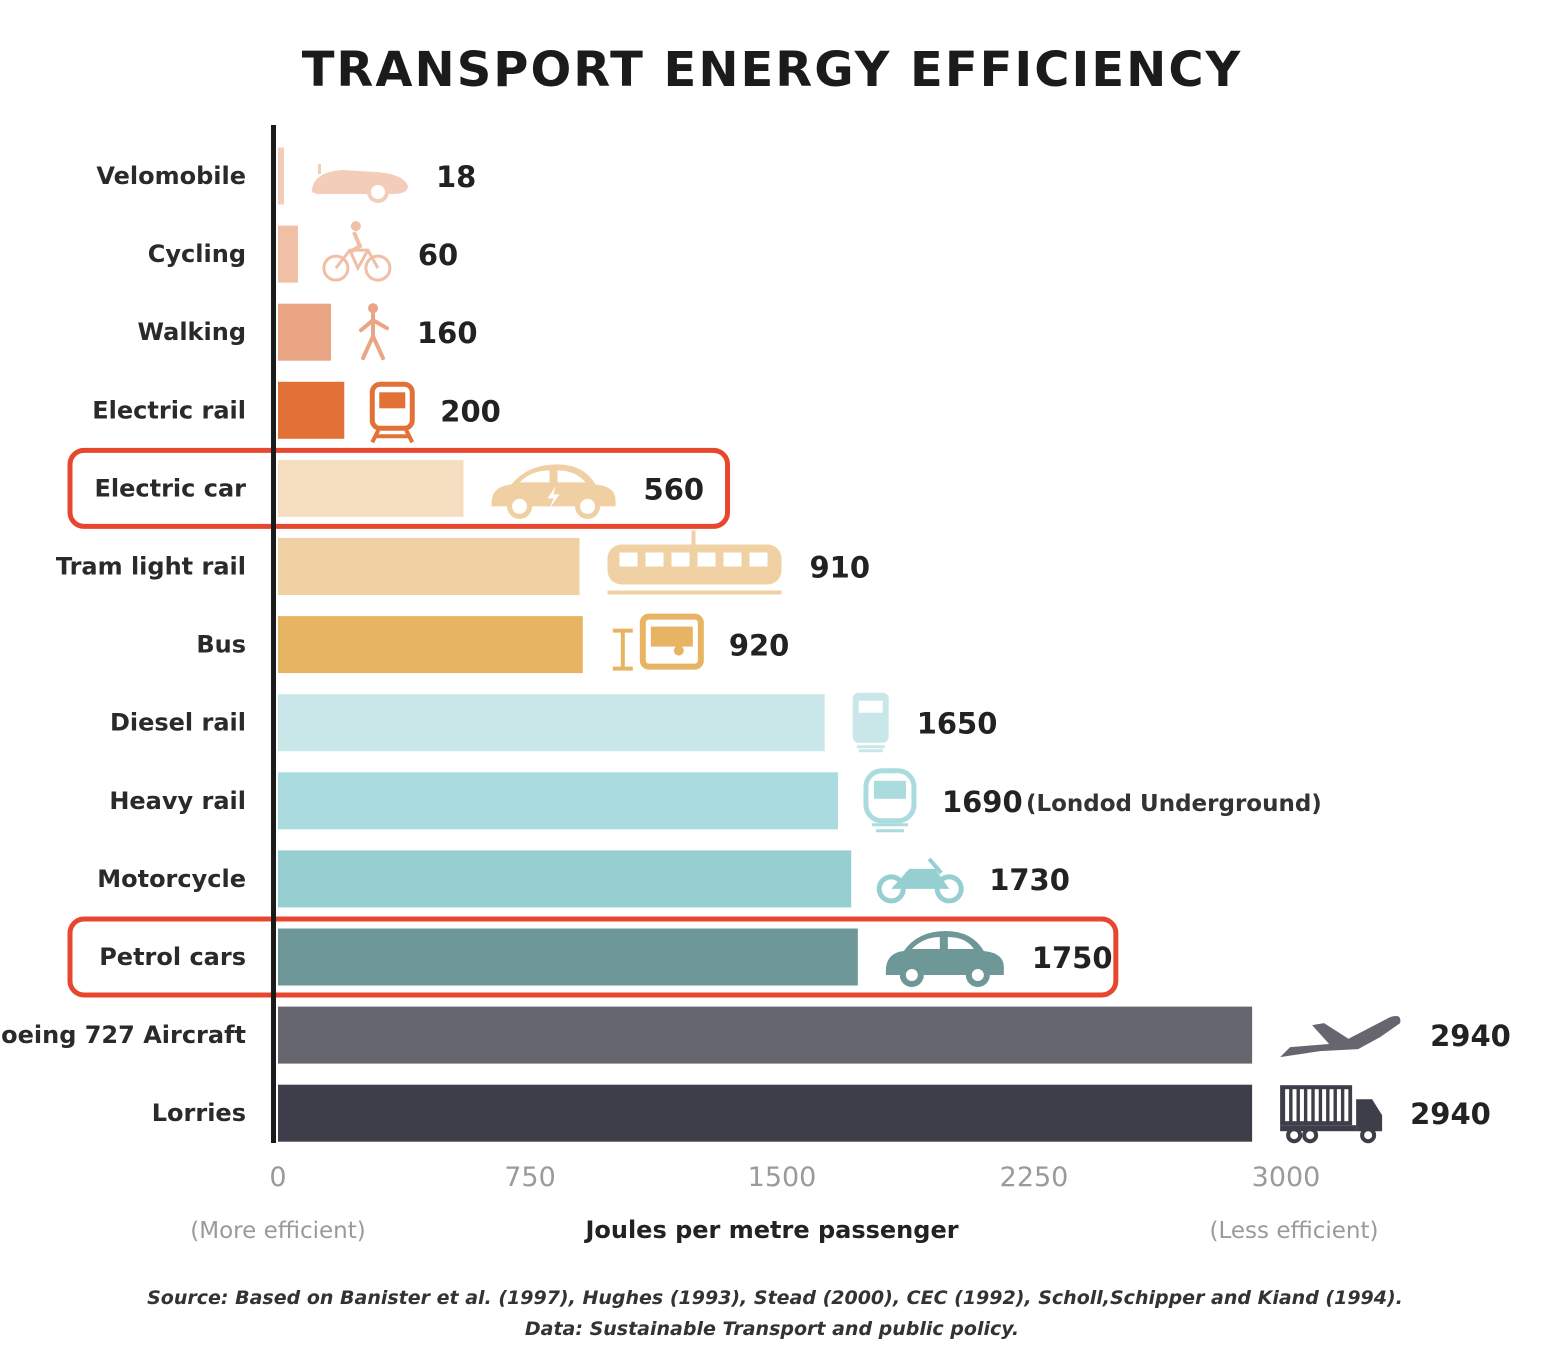 The image size is (1560, 1370). I want to click on x-tick-label: 3000, so click(1286, 1177).